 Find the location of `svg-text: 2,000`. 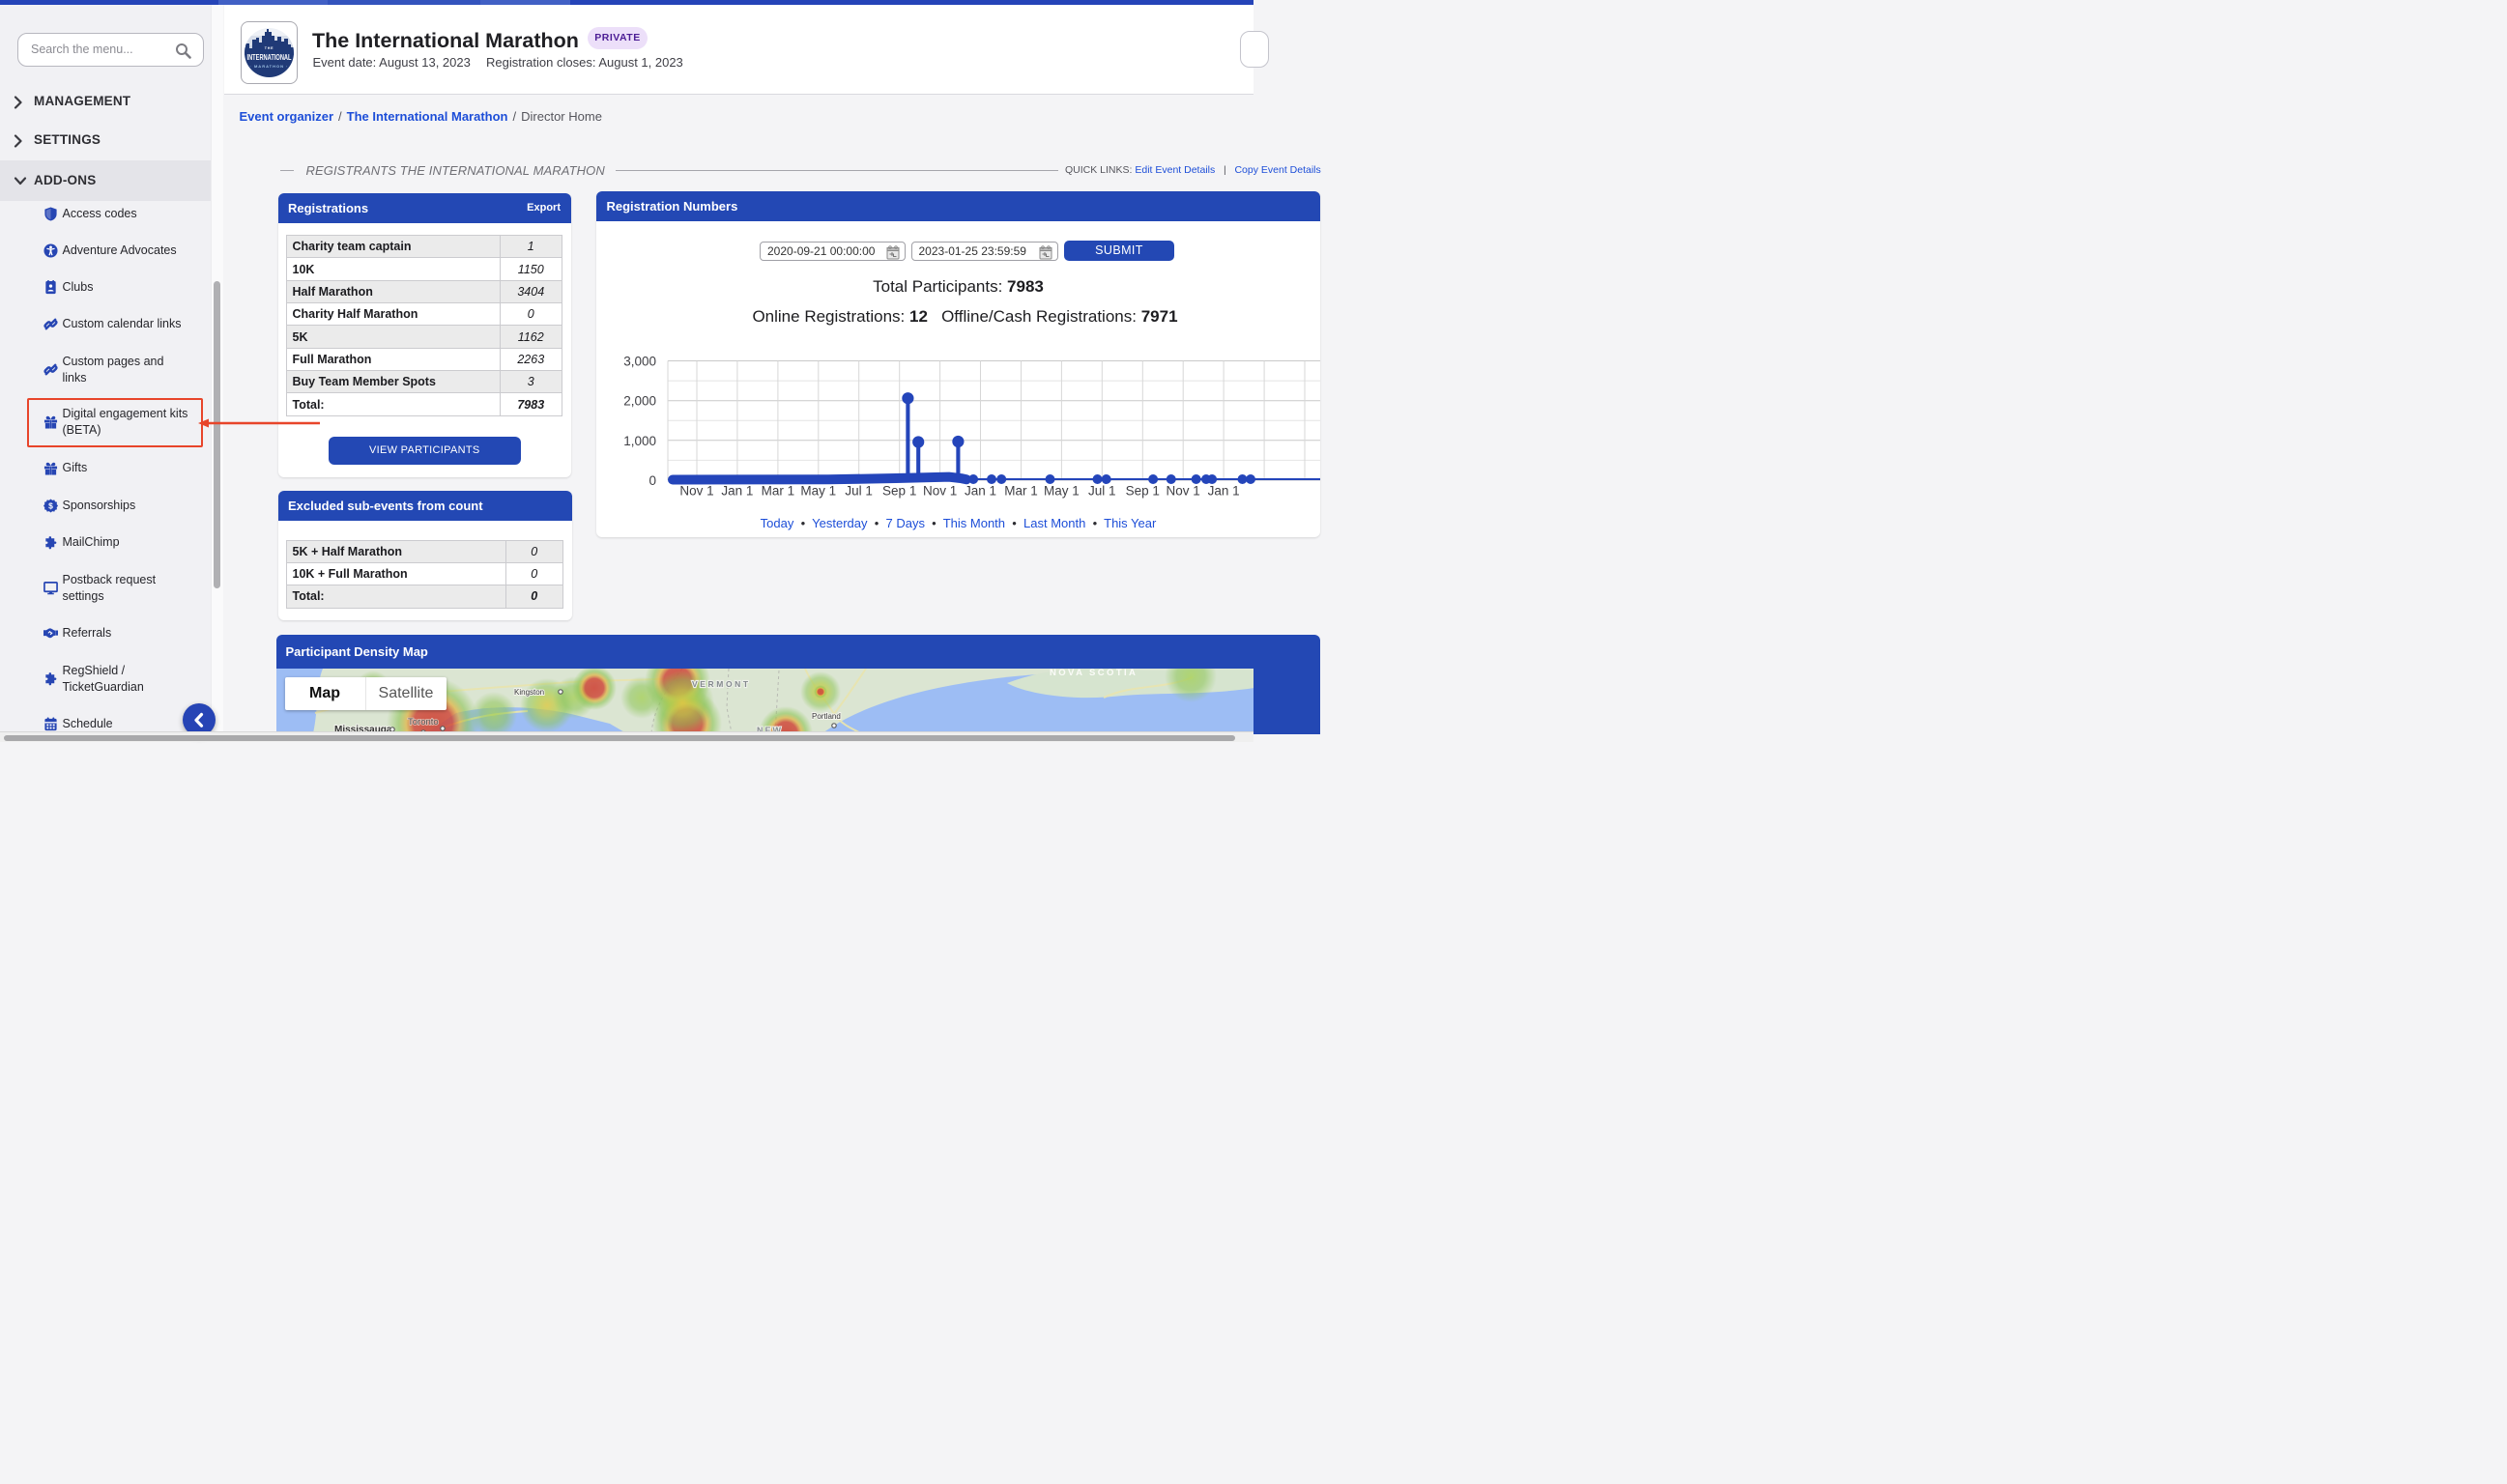

svg-text: 2,000 is located at coordinates (639, 402).